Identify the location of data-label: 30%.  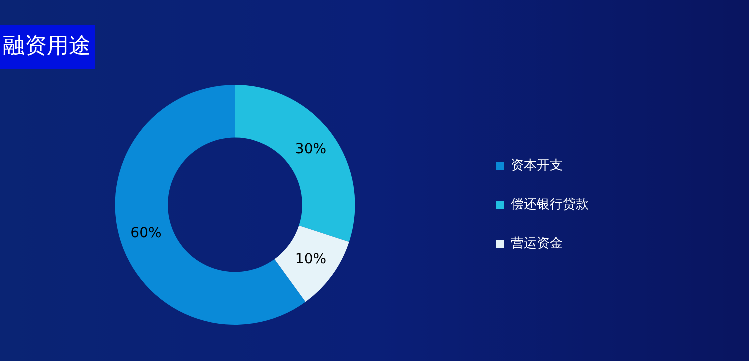
(311, 150).